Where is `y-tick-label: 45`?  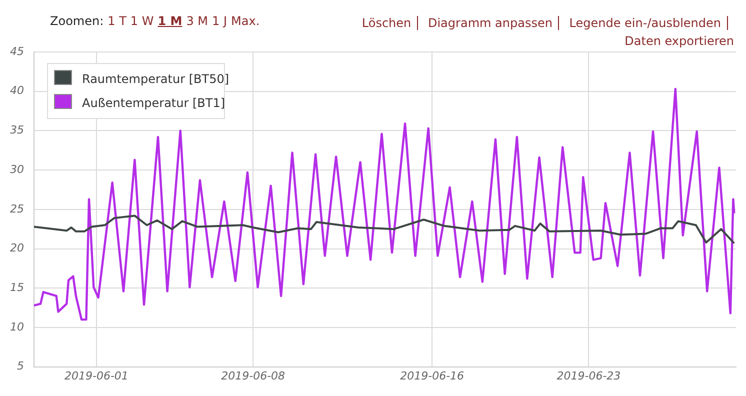
y-tick-label: 45 is located at coordinates (17, 51).